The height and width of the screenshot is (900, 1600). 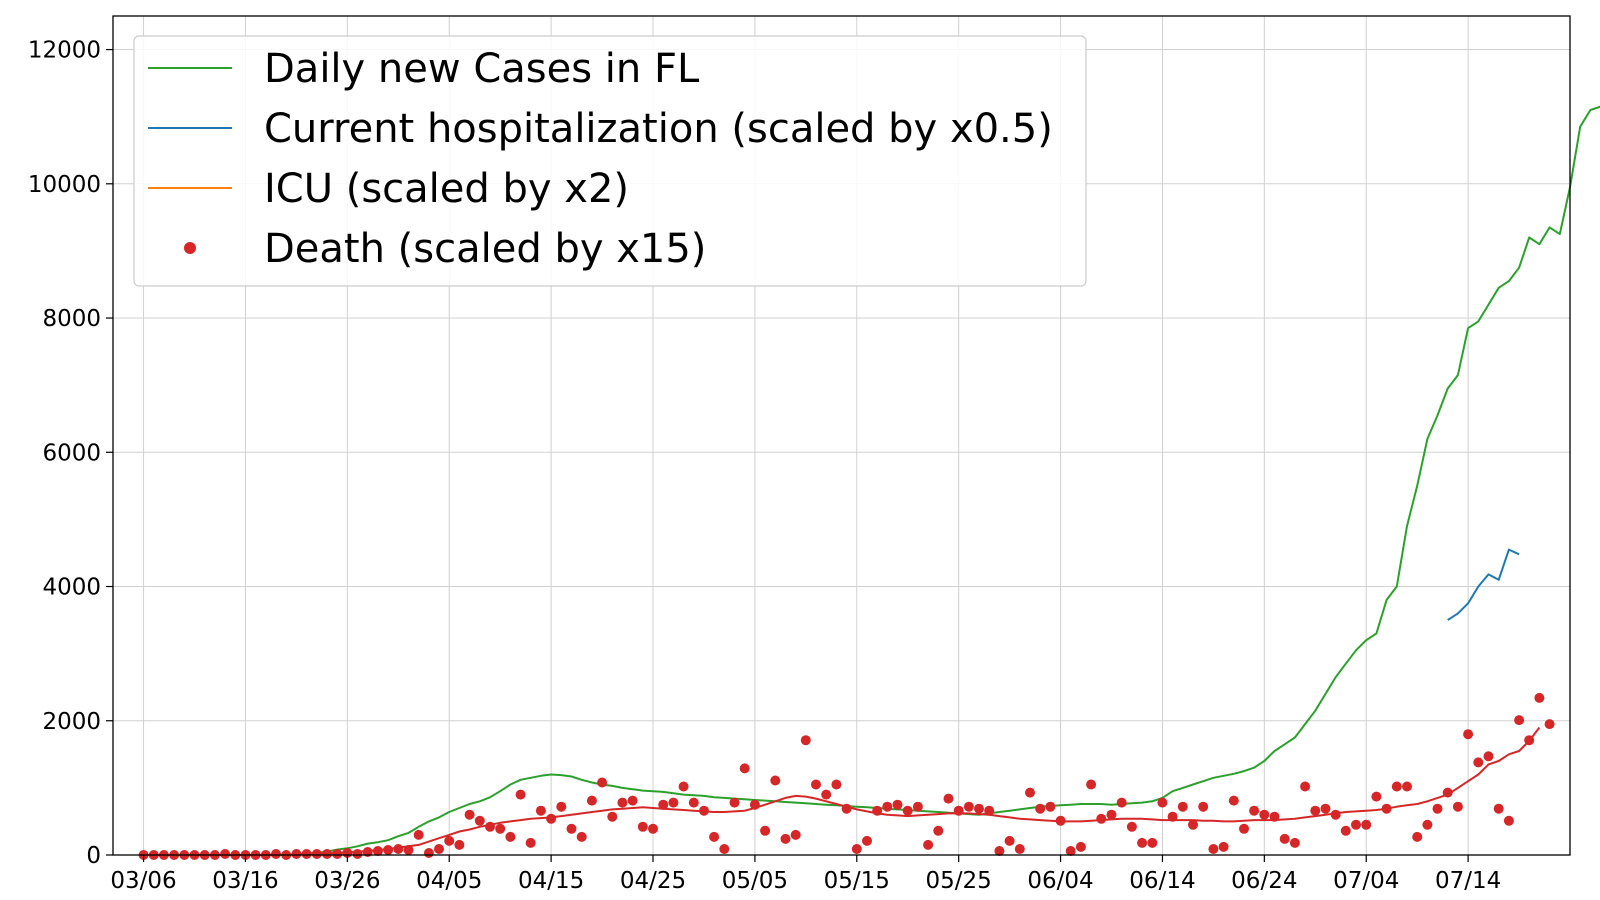 I want to click on legend-entry: Current hospitalization (scaled by x0.5), so click(x=600, y=129).